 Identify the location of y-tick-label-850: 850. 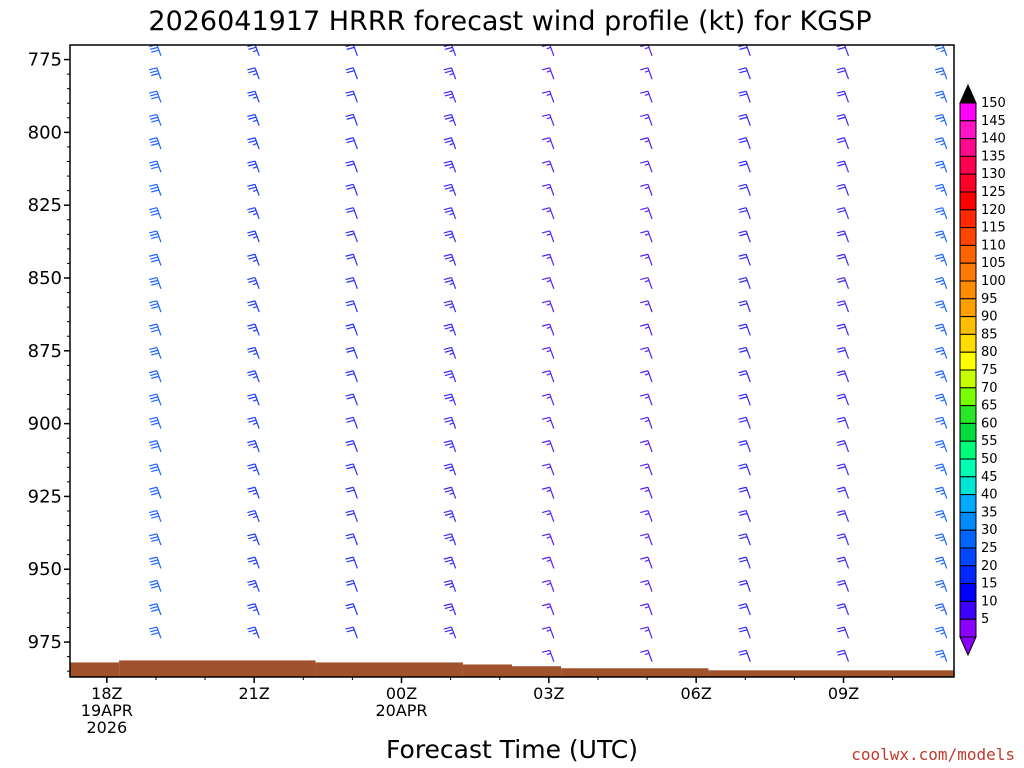
(45, 278).